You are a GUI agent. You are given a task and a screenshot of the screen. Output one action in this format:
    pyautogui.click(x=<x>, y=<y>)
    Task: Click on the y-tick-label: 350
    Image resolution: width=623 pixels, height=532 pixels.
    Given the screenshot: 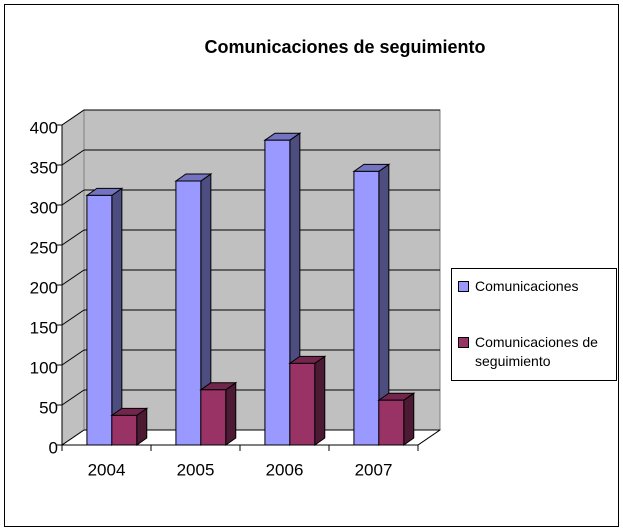 What is the action you would take?
    pyautogui.click(x=44, y=167)
    